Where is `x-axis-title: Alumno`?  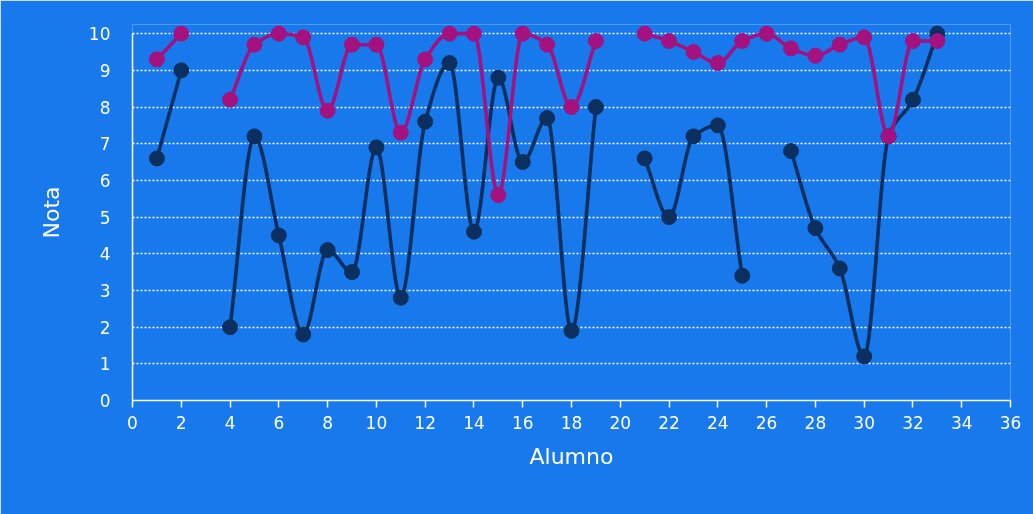 x-axis-title: Alumno is located at coordinates (571, 456).